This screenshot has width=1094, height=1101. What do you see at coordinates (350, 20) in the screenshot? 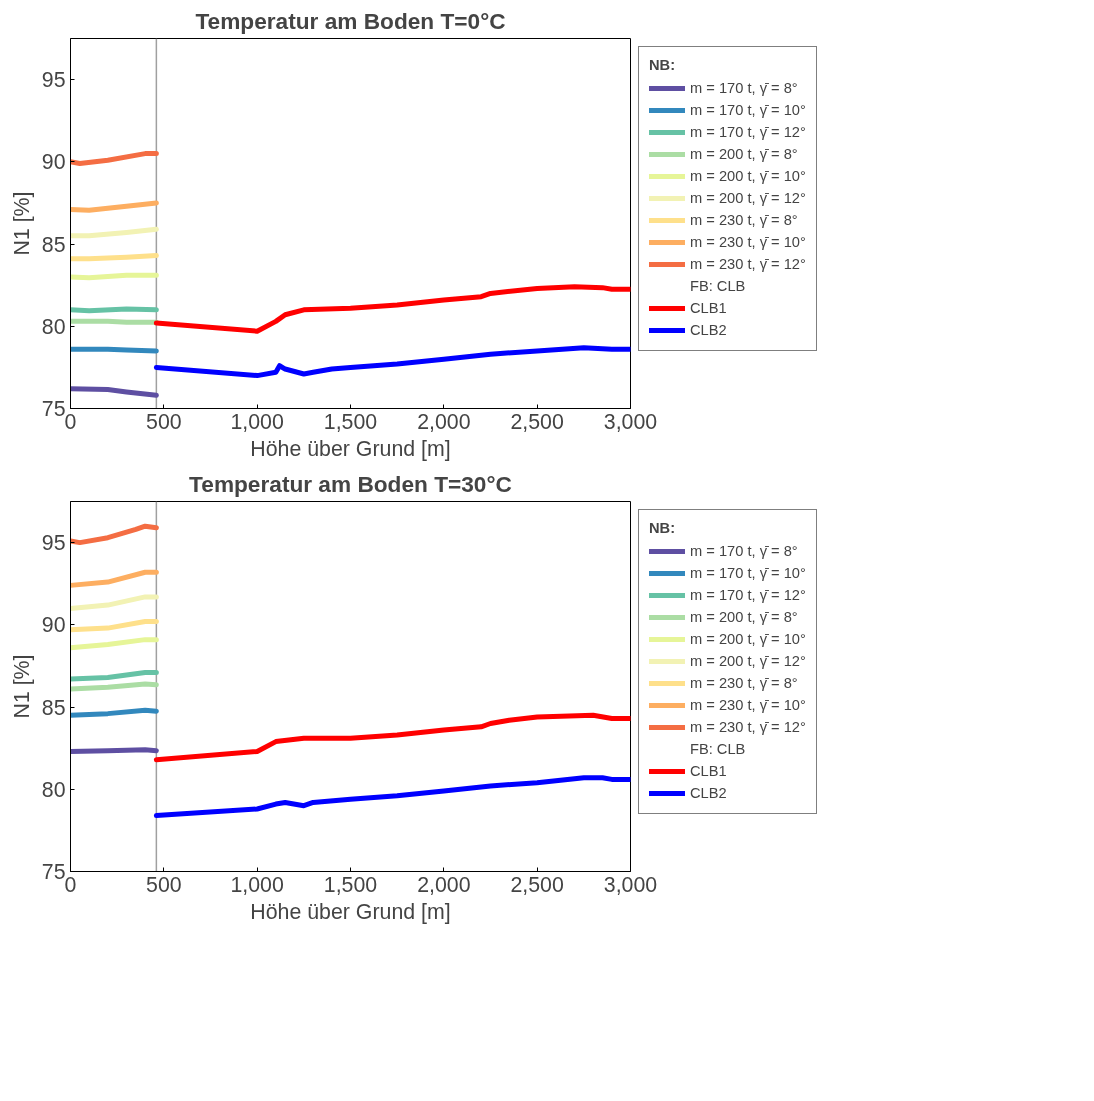
I see `chart-title: Temperatur am Boden T=0°C` at bounding box center [350, 20].